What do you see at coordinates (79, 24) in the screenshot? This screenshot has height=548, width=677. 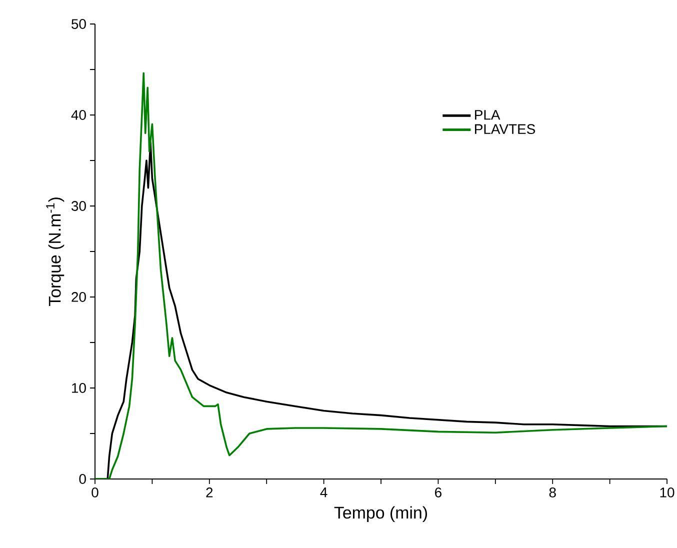 I see `y-tick-label: 50` at bounding box center [79, 24].